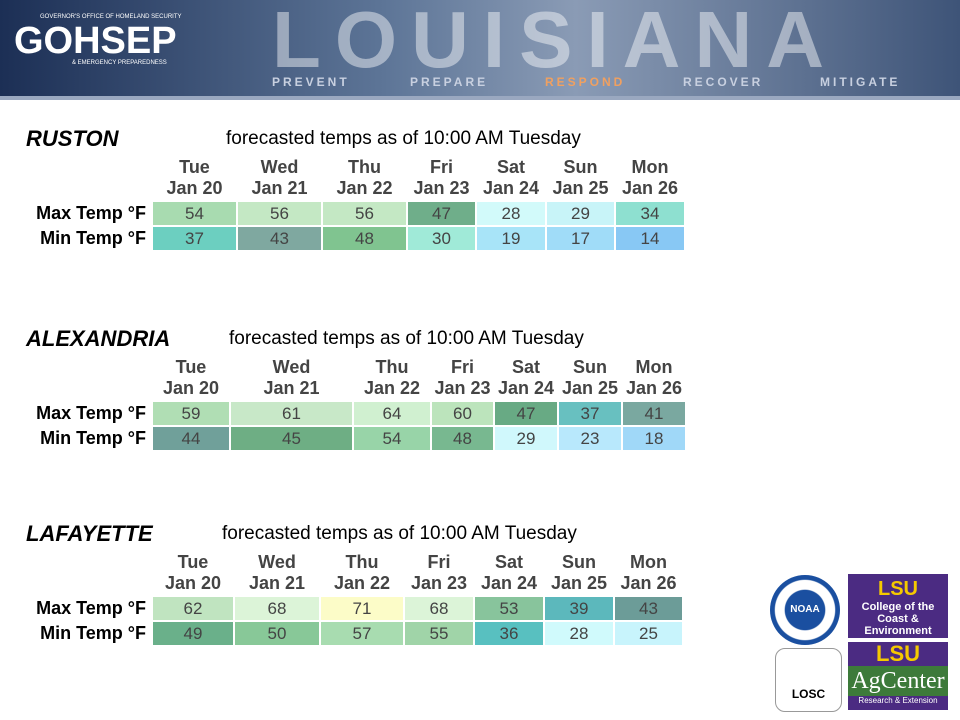  Describe the element at coordinates (95, 41) in the screenshot. I see `logo: GOHSEP` at that location.